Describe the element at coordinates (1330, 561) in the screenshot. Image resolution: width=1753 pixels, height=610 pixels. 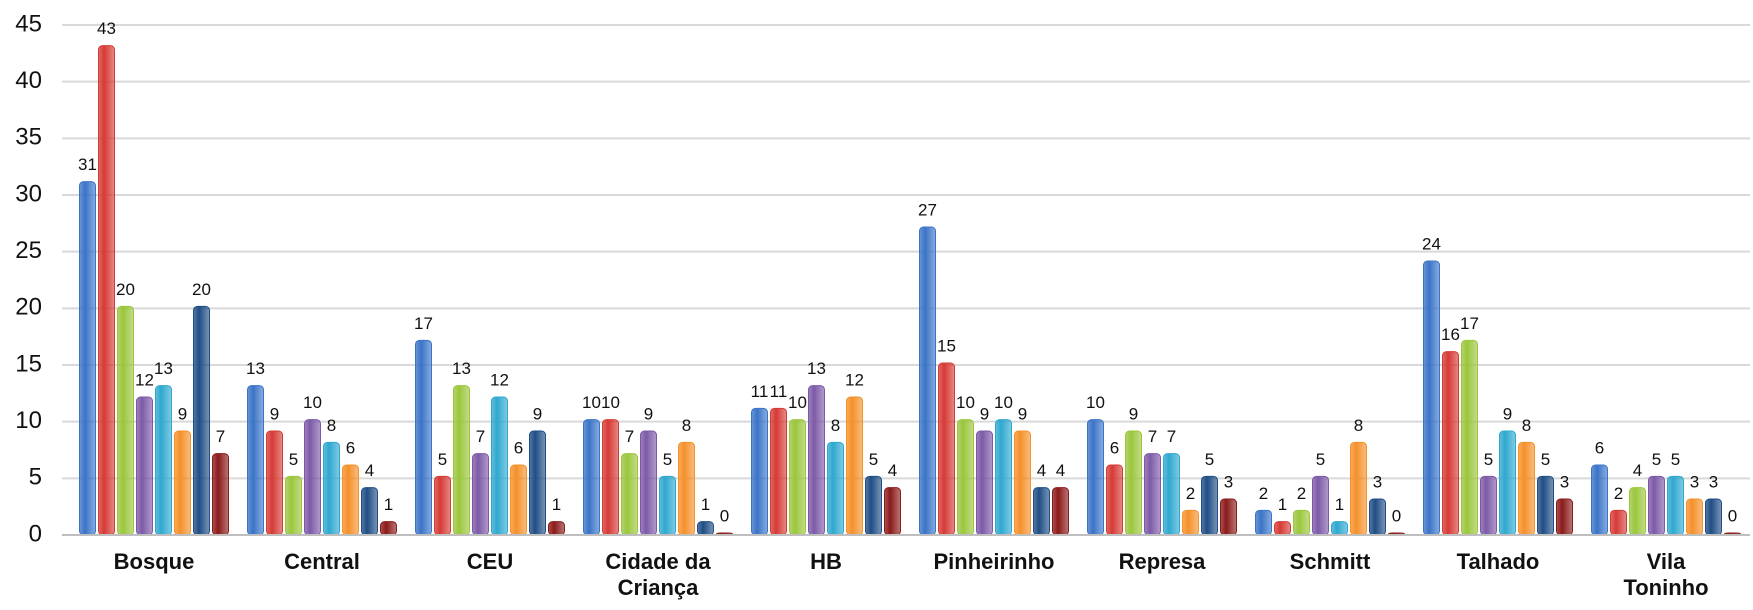
I see `x-tick-label: Schmitt` at that location.